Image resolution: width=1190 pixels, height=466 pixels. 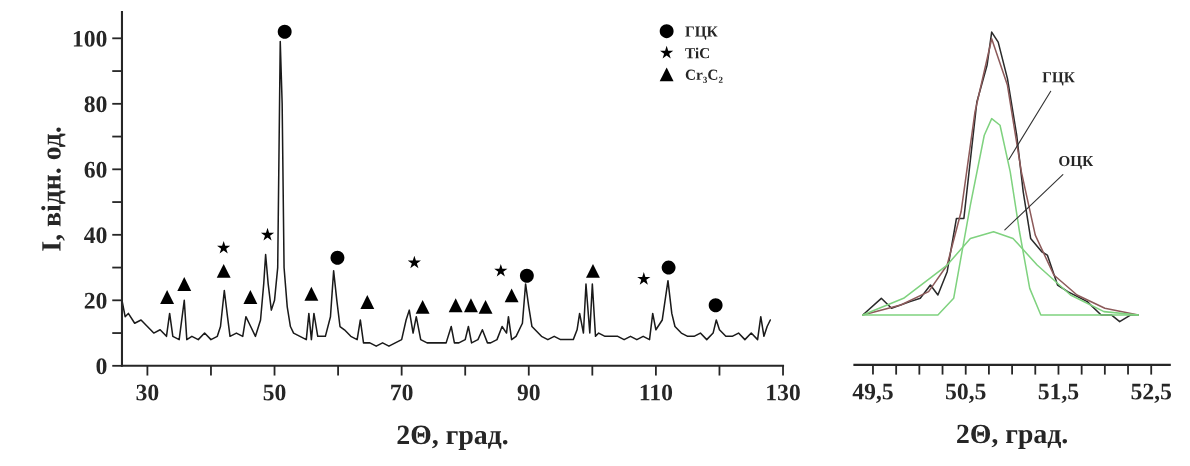 What do you see at coordinates (1058, 79) in the screenshot?
I see `annotation: ГЦК` at bounding box center [1058, 79].